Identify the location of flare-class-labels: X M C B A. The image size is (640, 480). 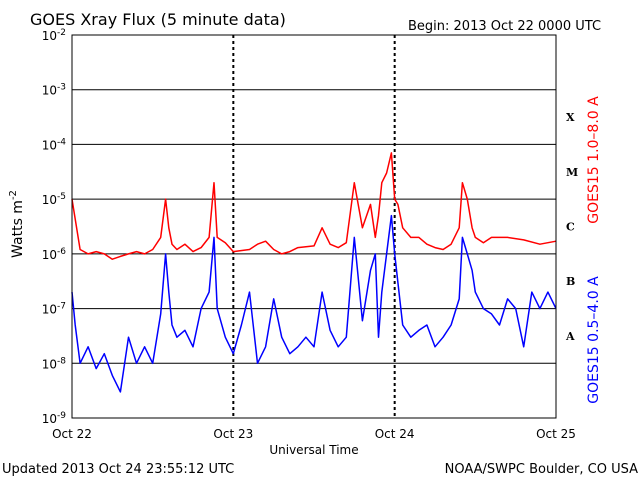
(571, 227).